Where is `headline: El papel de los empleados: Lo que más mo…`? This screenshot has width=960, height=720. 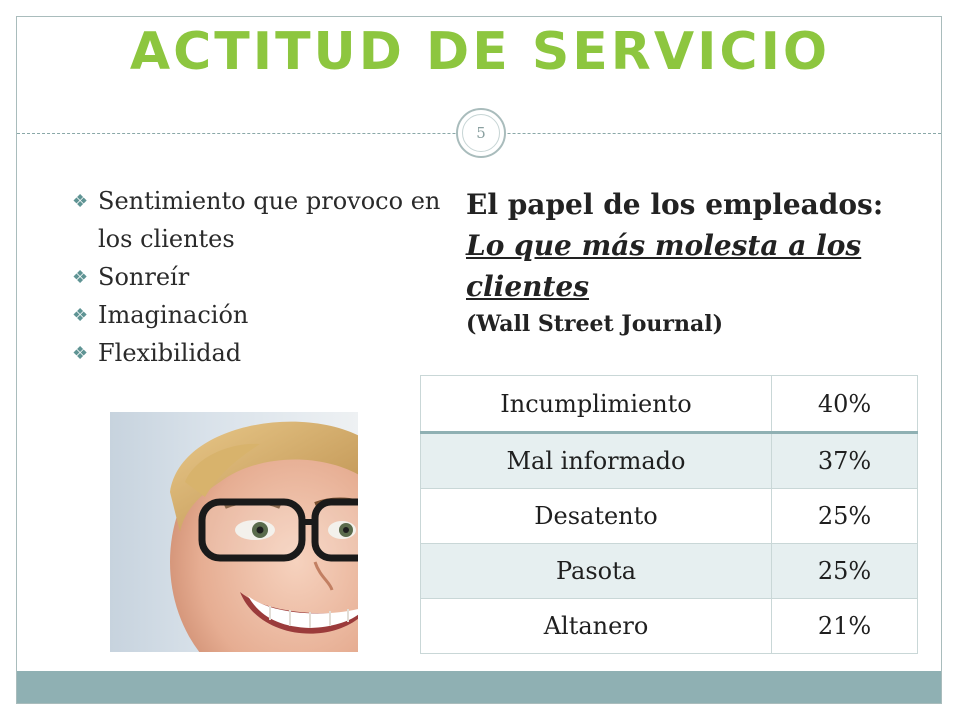
headline: El papel de los empleados: Lo que más mo… is located at coordinates (686, 262).